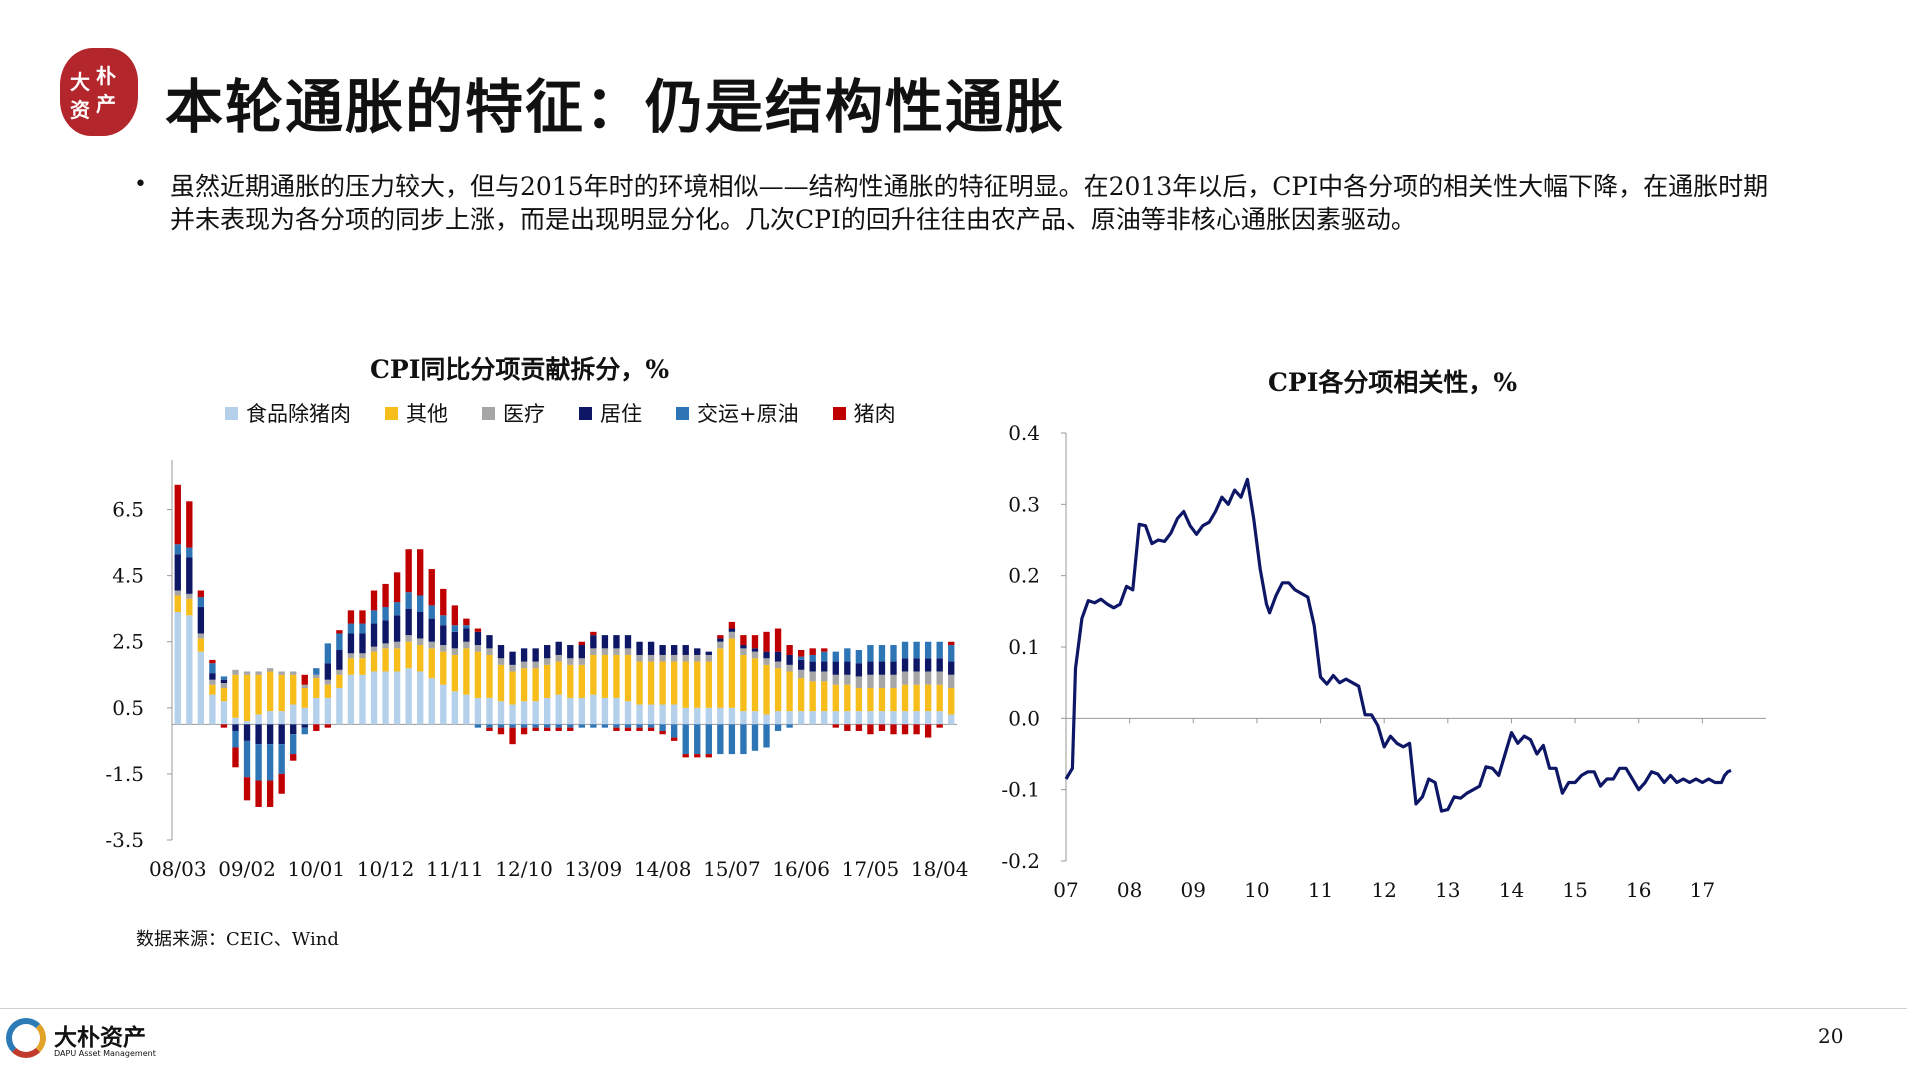 The image size is (1907, 1068). What do you see at coordinates (1393, 382) in the screenshot?
I see `chart2-title: CPI各分项相关性，%` at bounding box center [1393, 382].